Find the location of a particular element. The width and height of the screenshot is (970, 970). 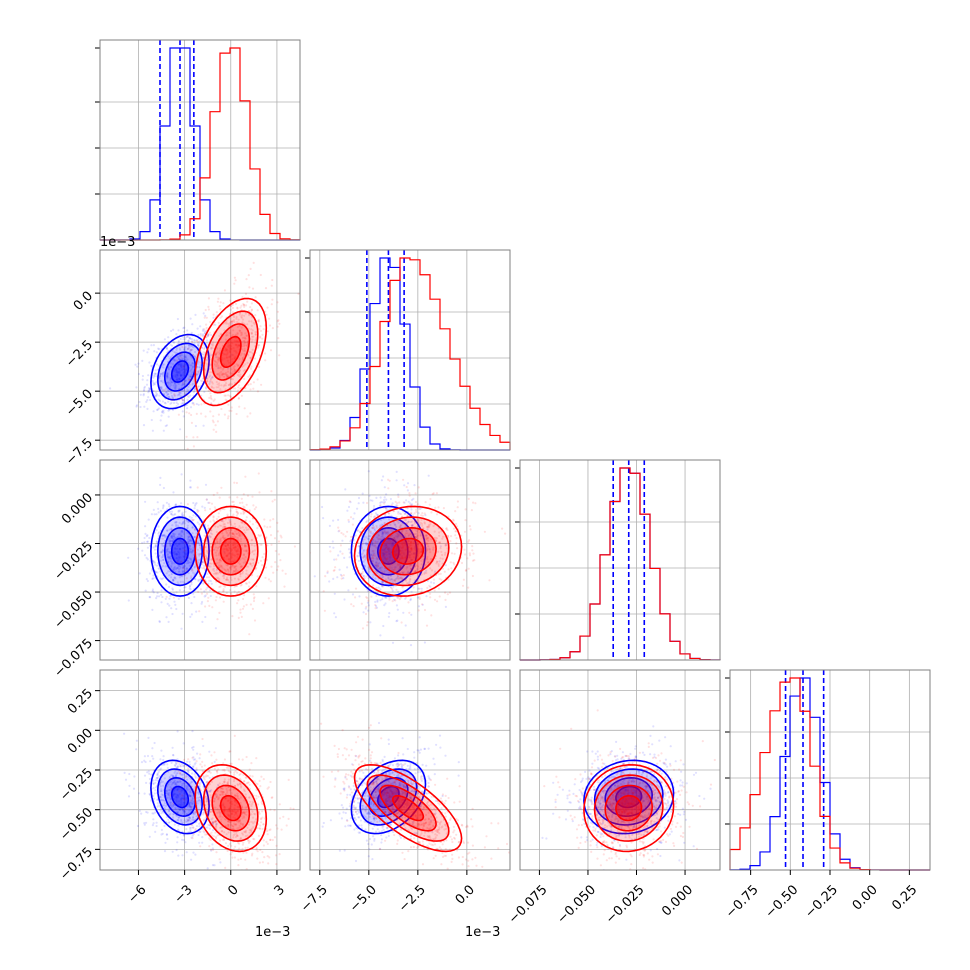

panel-frame is located at coordinates (620, 560).